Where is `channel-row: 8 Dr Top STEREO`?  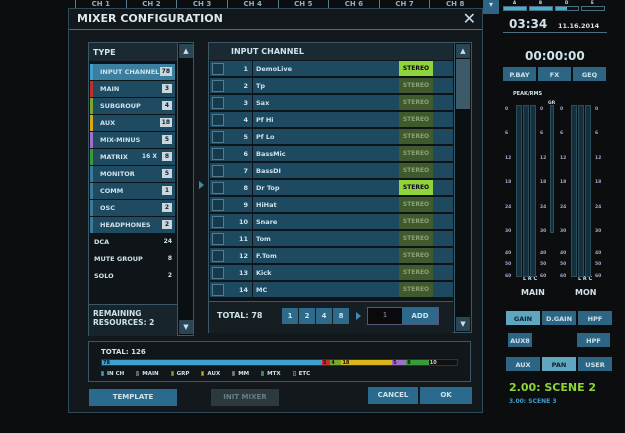 channel-row: 8 Dr Top STEREO is located at coordinates (331, 188).